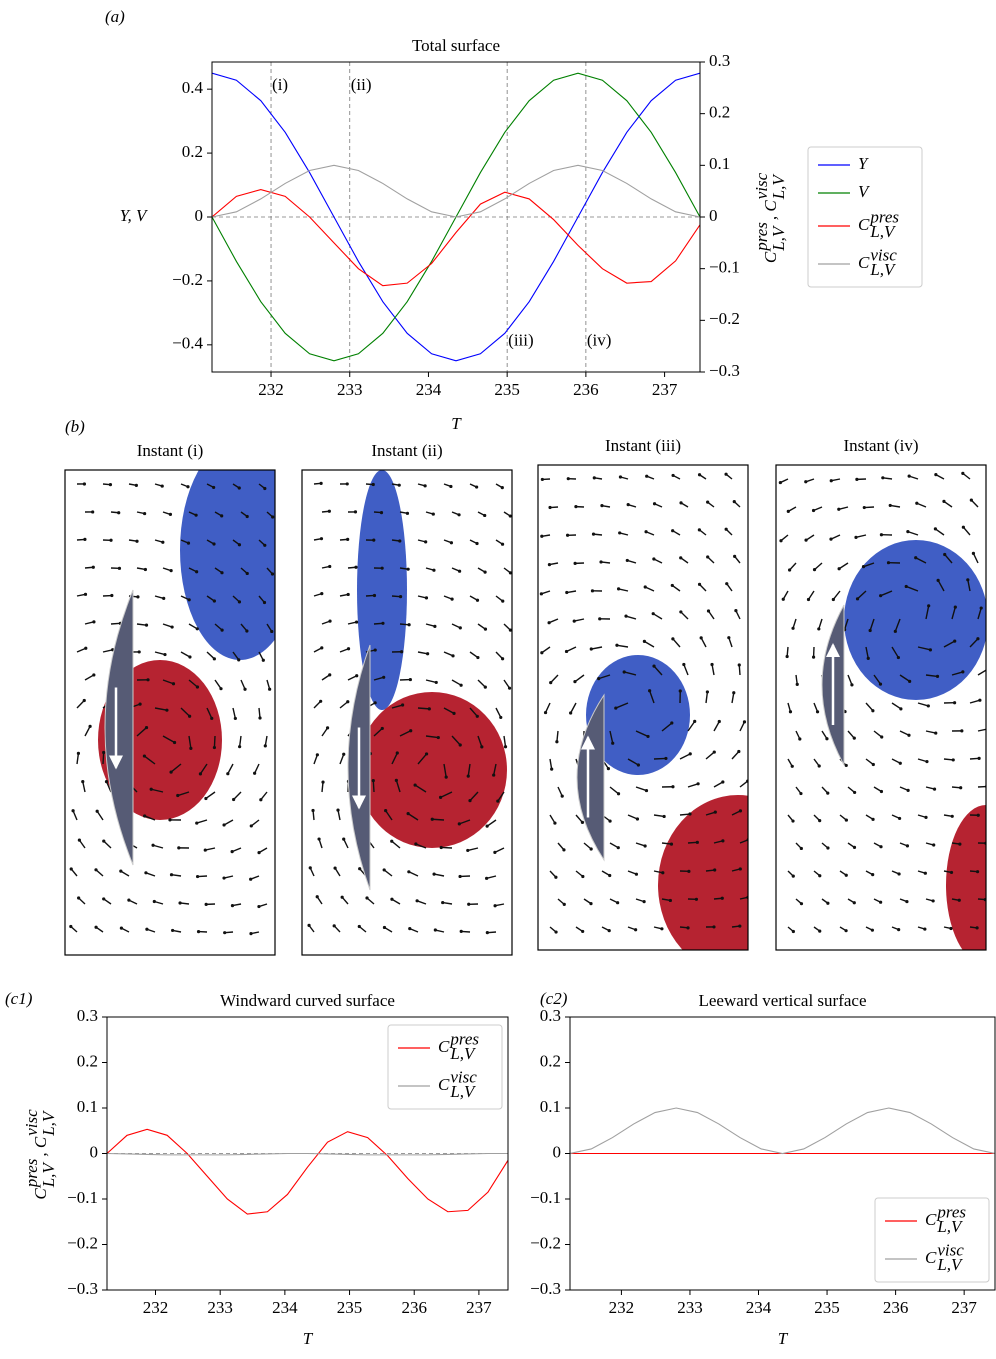 This screenshot has width=996, height=1359. Describe the element at coordinates (115, 16) in the screenshot. I see `panel-label: (a)` at that location.